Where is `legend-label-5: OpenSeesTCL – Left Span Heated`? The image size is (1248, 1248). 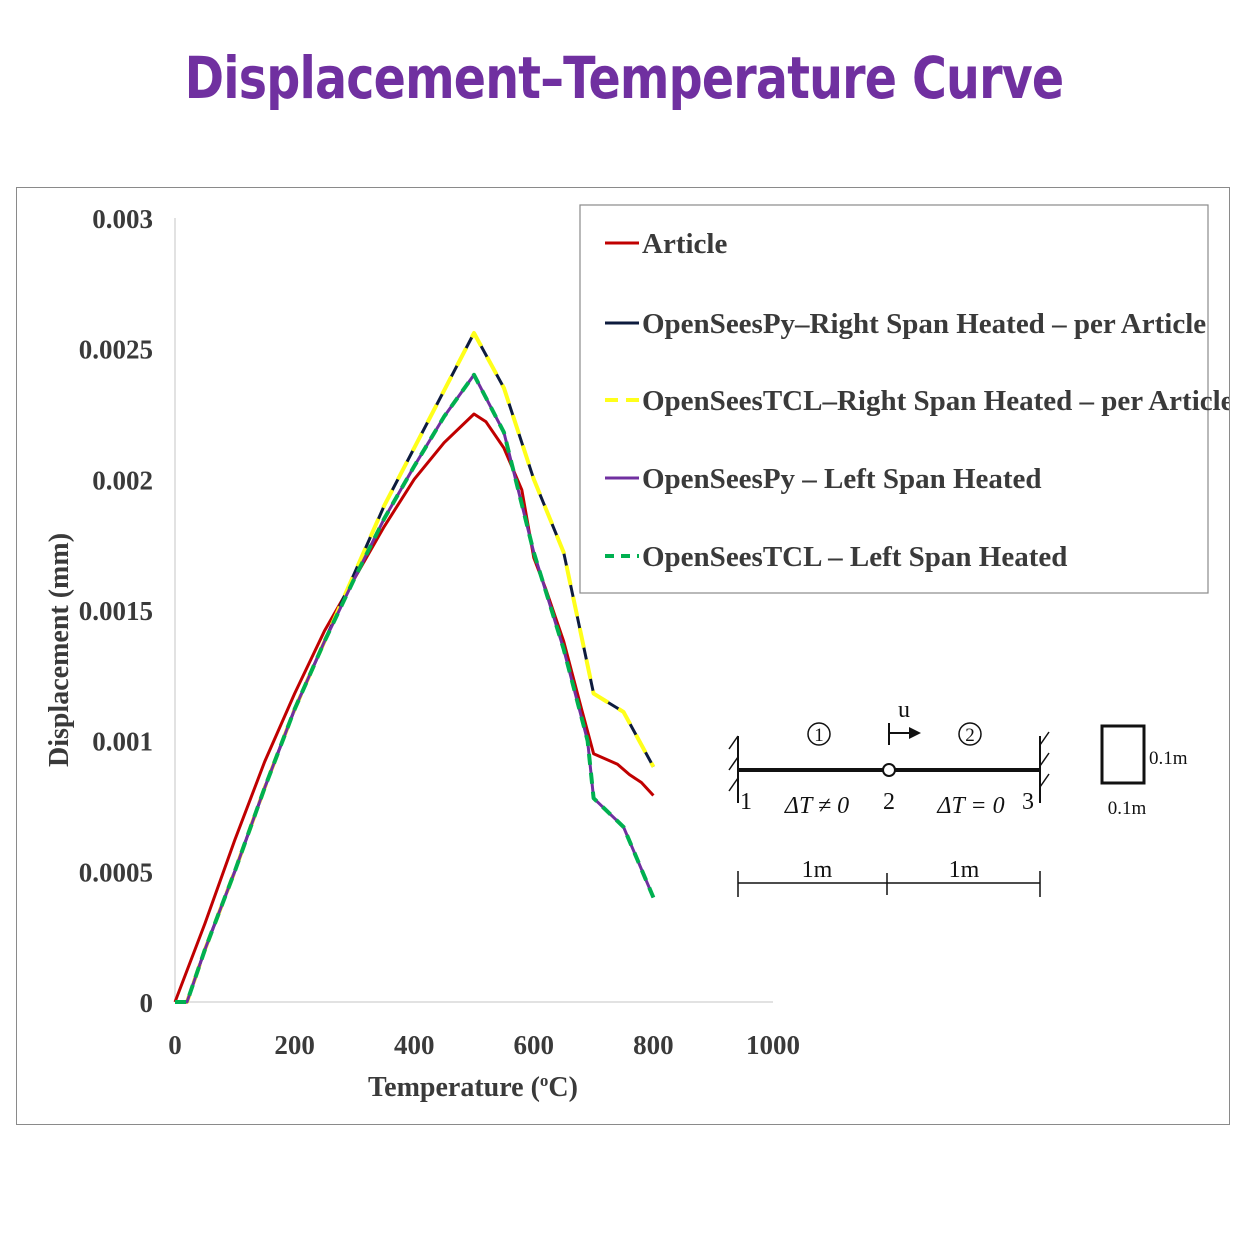
legend-label-5: OpenSeesTCL – Left Span Heated is located at coordinates (854, 557).